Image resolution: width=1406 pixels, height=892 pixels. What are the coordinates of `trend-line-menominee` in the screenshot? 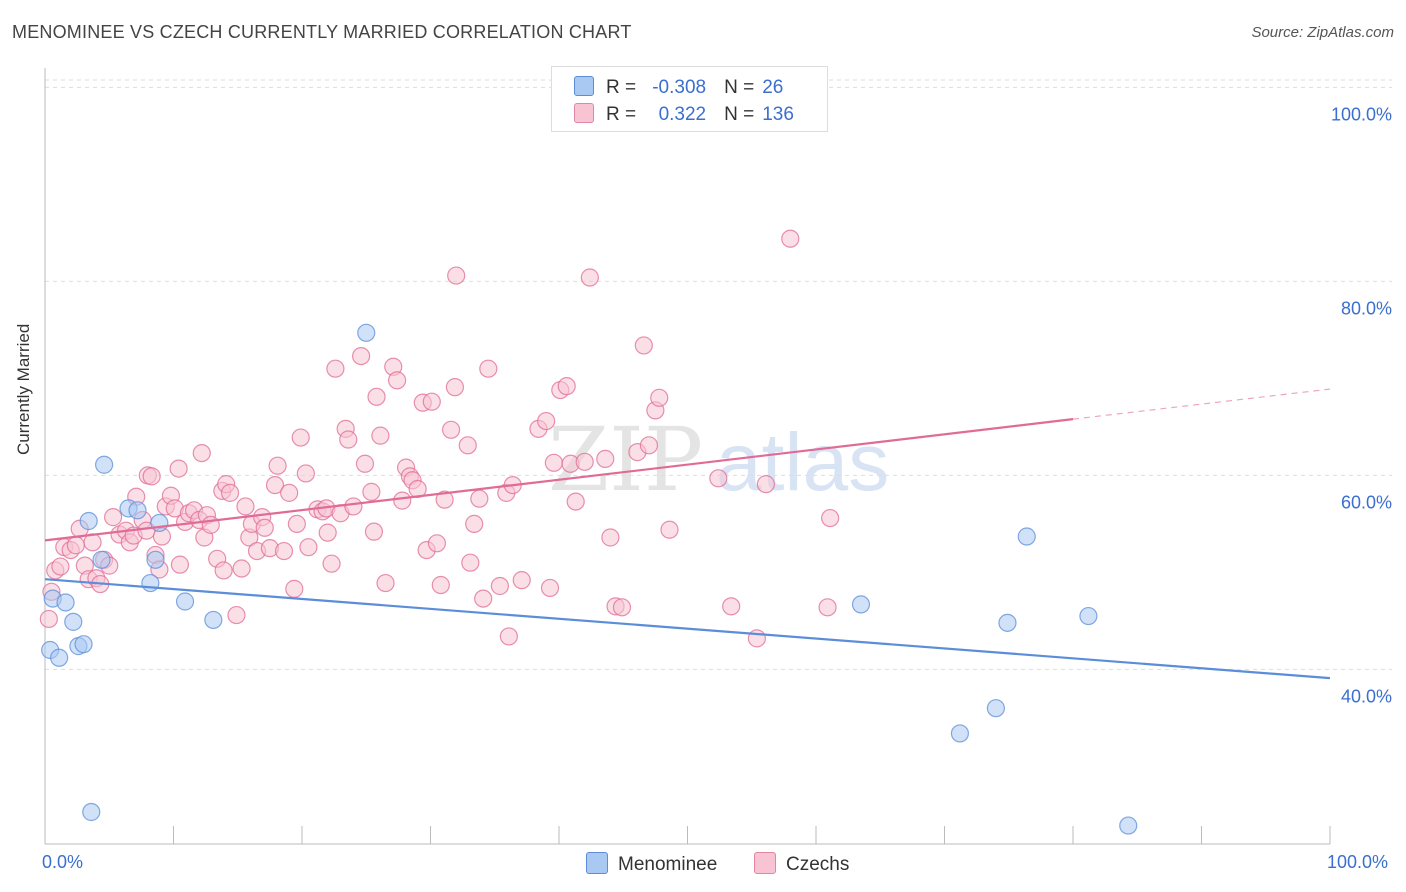 It's located at (687, 629).